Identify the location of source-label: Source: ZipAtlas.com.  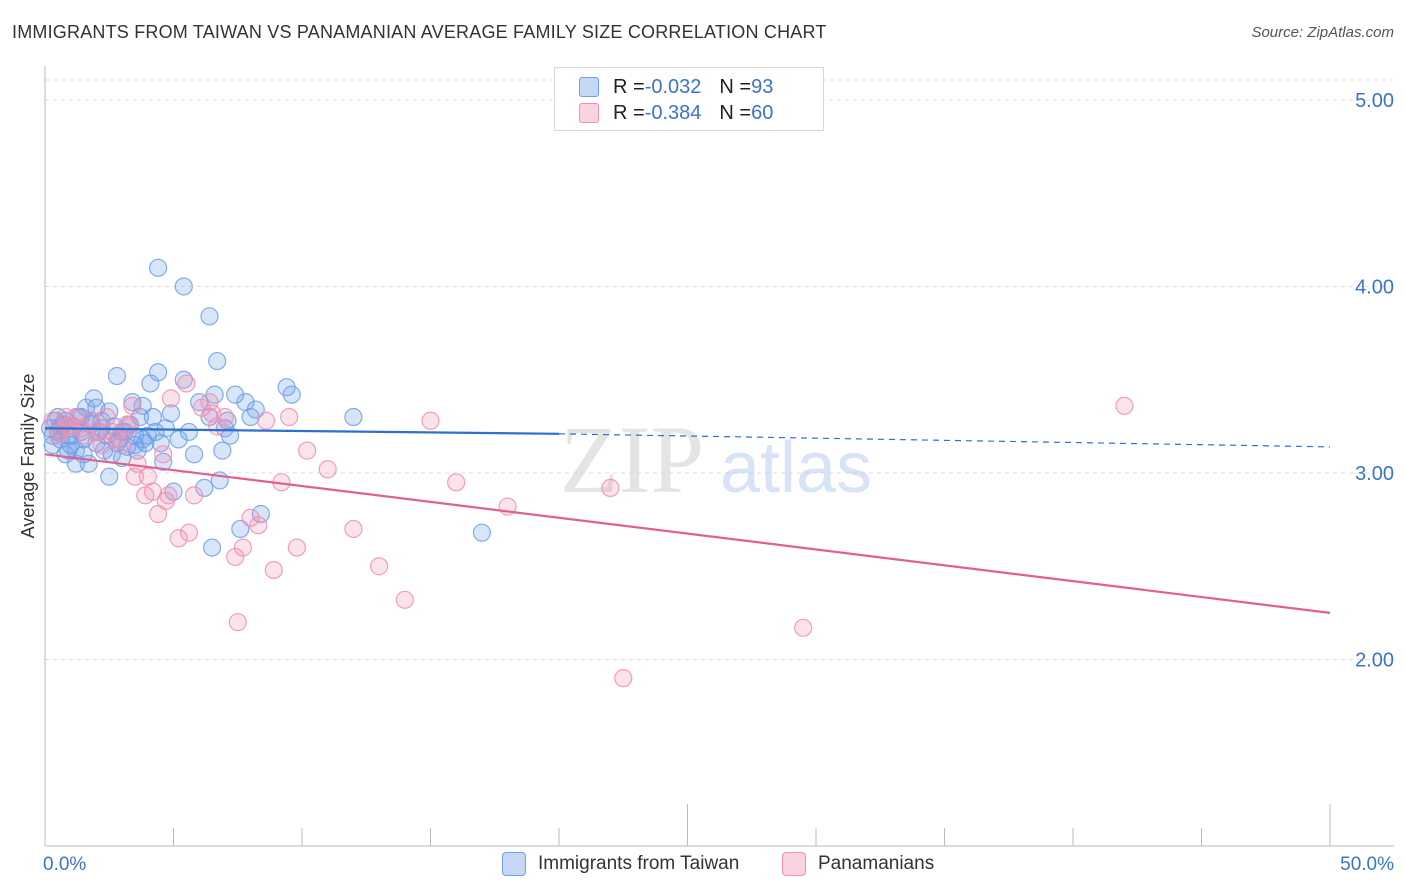
(1322, 32).